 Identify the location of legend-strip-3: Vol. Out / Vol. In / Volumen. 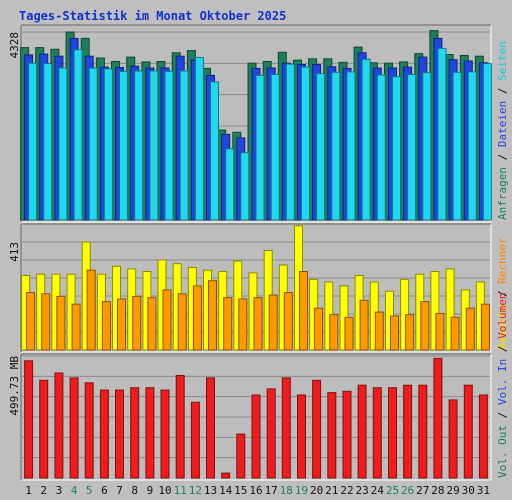
(502, 385).